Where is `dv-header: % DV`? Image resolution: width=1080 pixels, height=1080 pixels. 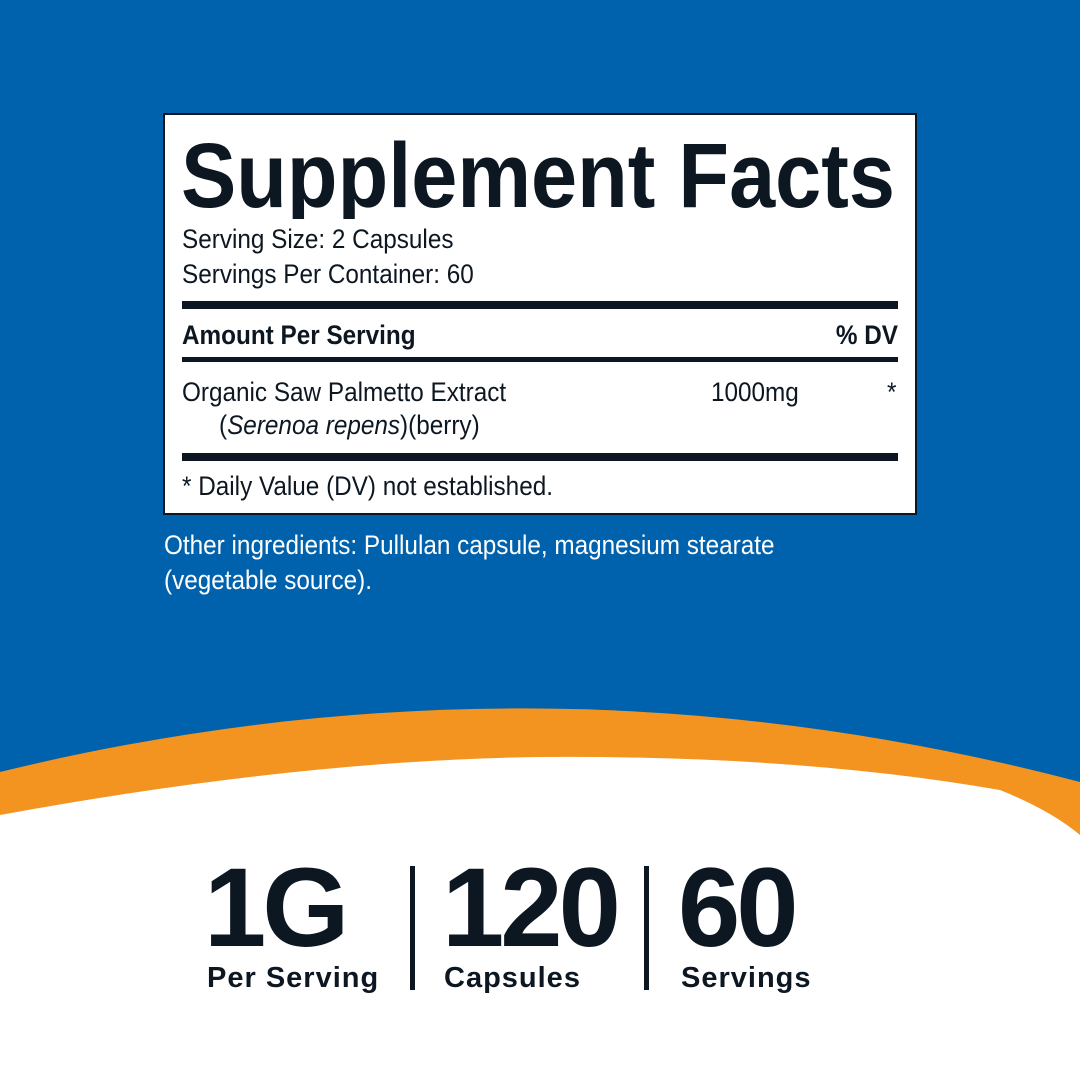 dv-header: % DV is located at coordinates (866, 335).